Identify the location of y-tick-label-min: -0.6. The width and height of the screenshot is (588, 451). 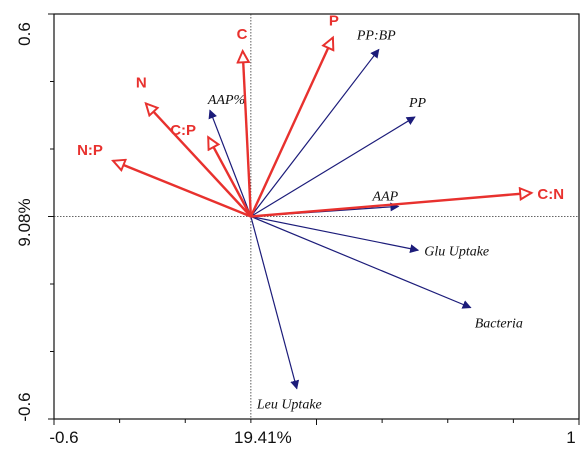
(24, 406).